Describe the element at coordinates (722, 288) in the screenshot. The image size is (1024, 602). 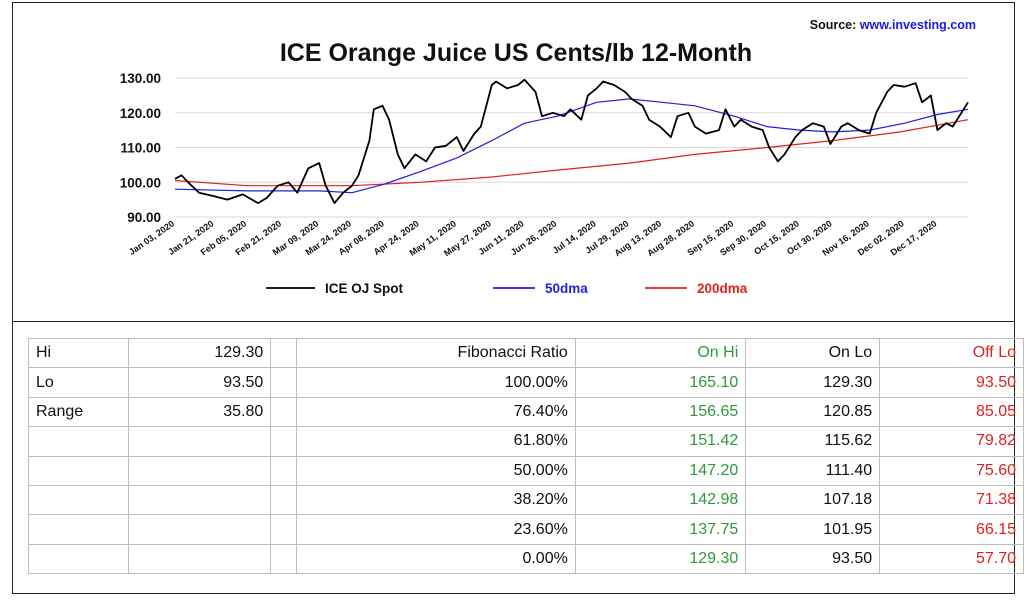
I see `legend-label: 200dma` at that location.